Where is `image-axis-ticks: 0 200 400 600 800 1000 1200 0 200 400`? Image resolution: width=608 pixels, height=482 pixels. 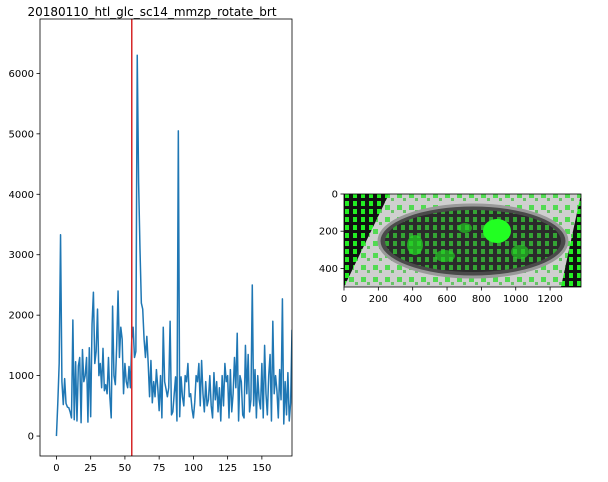
image-axis-ticks: 0 200 400 600 800 1000 1200 0 200 400 is located at coordinates (441, 248).